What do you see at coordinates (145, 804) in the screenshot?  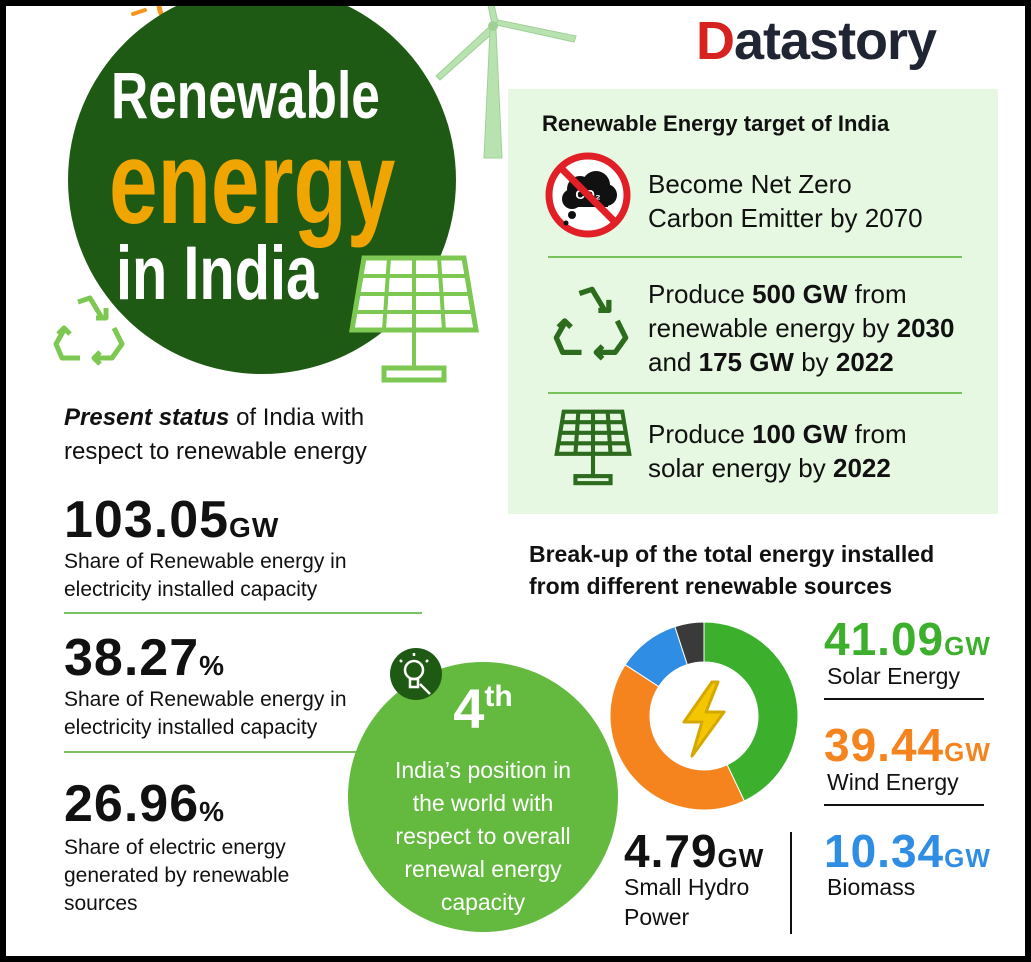 I see `stat-value: 26.96%` at bounding box center [145, 804].